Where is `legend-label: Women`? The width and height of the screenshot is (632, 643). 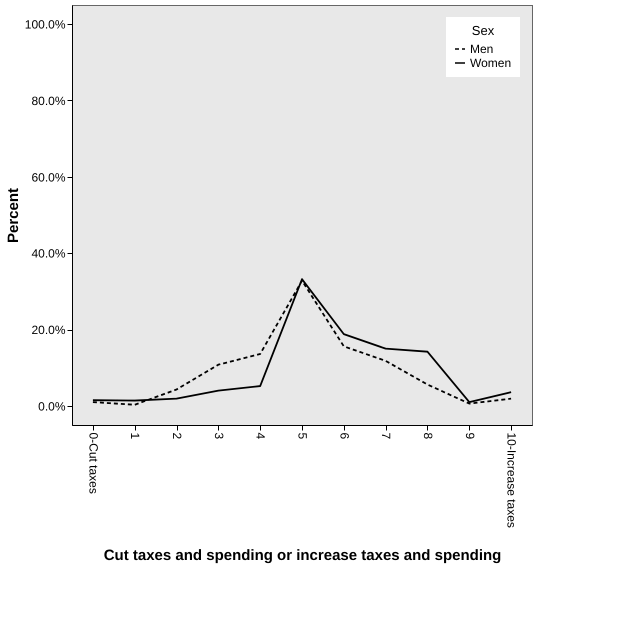 legend-label: Women is located at coordinates (491, 63).